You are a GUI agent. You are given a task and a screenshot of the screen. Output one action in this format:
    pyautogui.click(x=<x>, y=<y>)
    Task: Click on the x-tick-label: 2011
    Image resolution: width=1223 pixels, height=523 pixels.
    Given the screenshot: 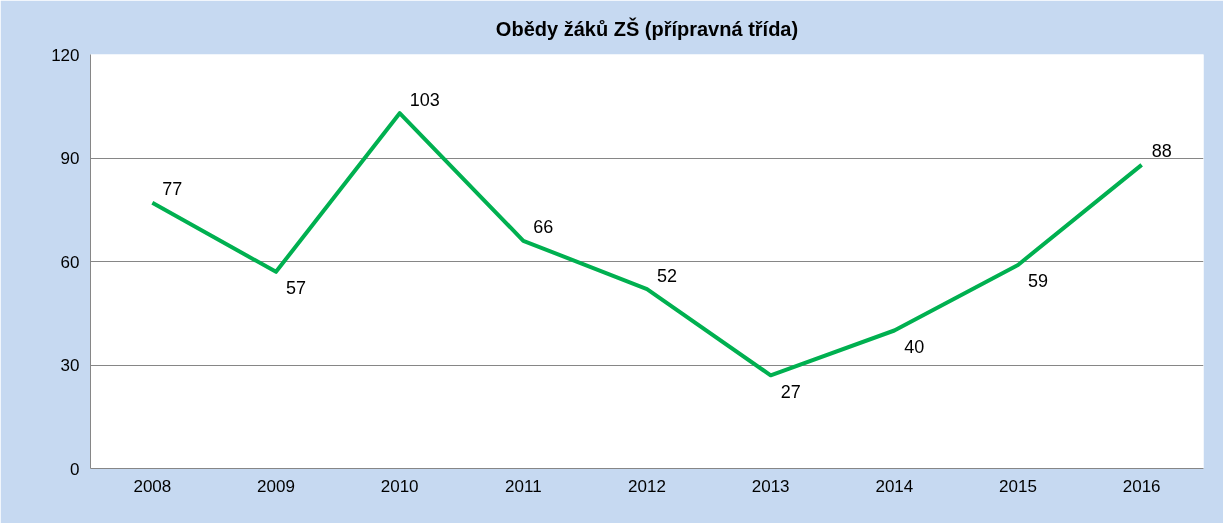 What is the action you would take?
    pyautogui.click(x=523, y=486)
    